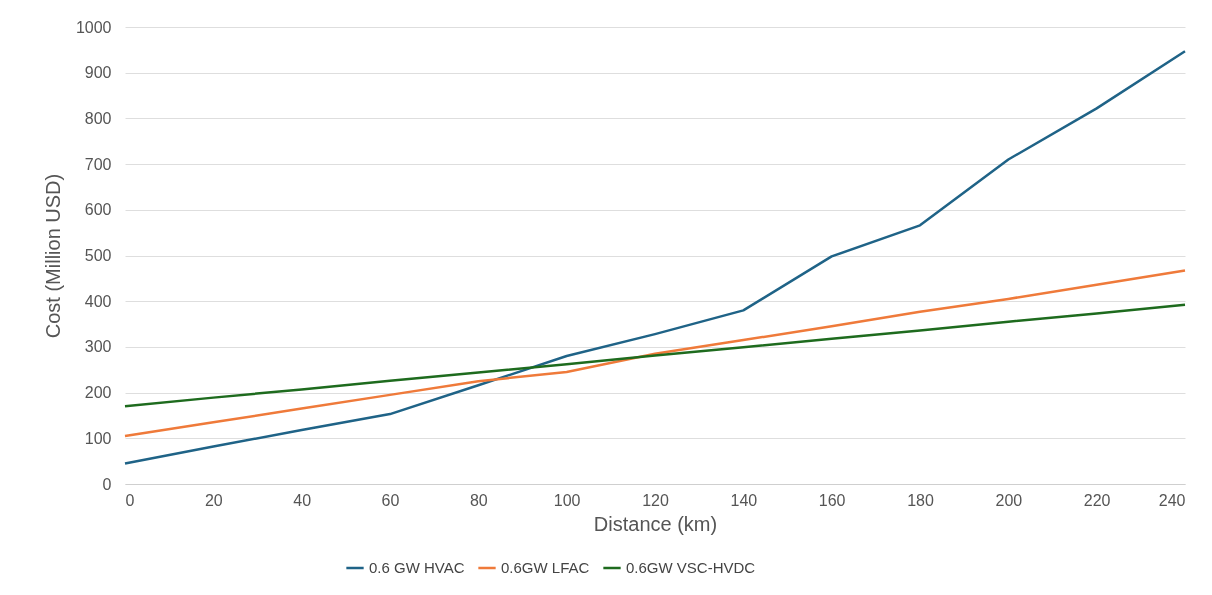 The image size is (1212, 595). I want to click on y-axis-title: Cost (Million USD), so click(52, 256).